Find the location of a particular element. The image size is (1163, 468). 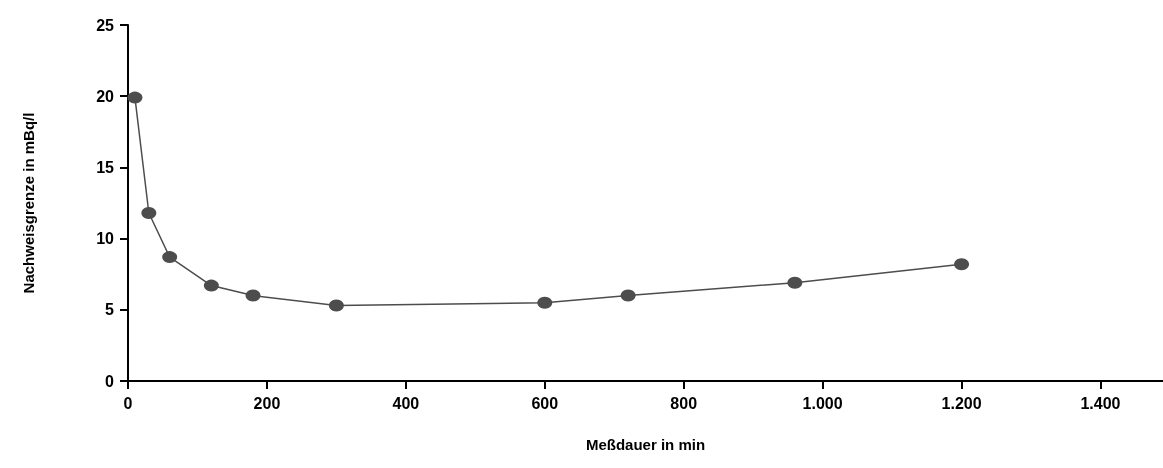

x-axis-title: Meßdauer in min is located at coordinates (645, 444).